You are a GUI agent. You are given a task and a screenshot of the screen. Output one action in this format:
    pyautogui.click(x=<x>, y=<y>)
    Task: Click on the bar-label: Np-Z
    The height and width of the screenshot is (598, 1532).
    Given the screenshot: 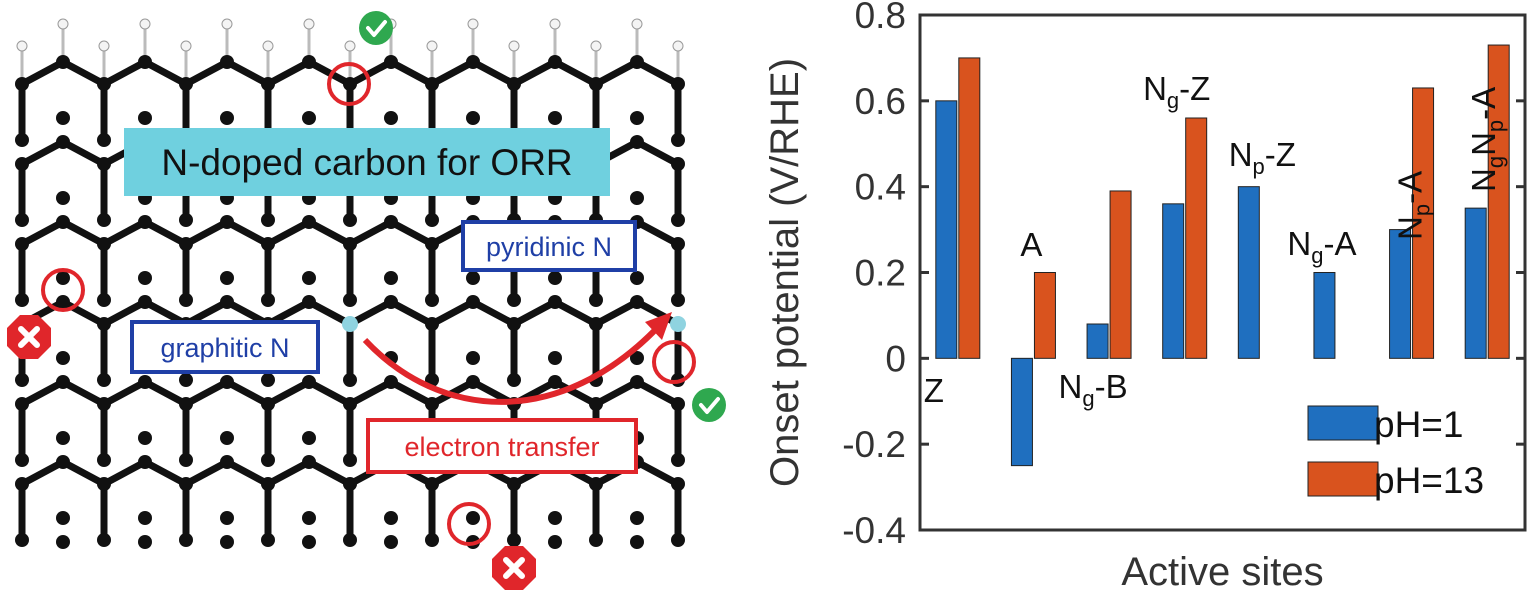 What is the action you would take?
    pyautogui.click(x=1262, y=157)
    